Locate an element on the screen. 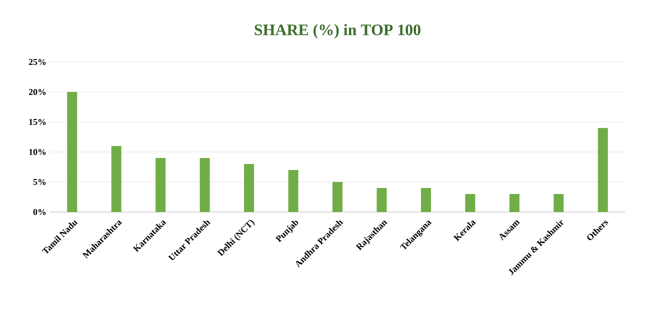 This screenshot has height=334, width=652. y-tick-label: 25% is located at coordinates (37, 62).